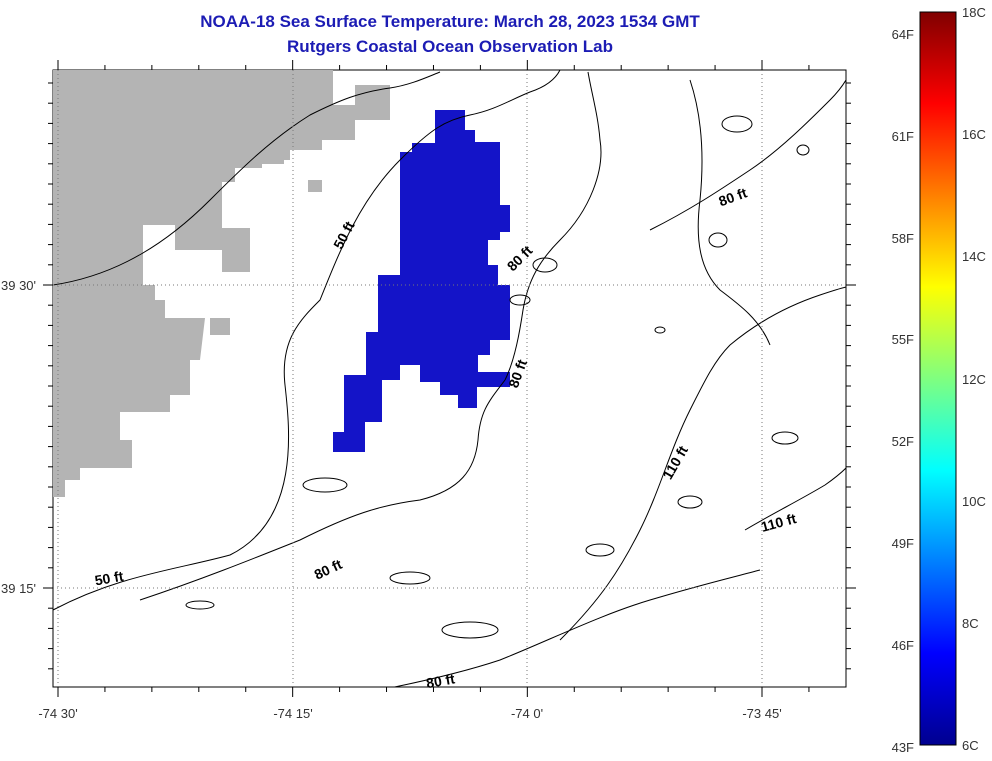  What do you see at coordinates (292, 713) in the screenshot?
I see `lon-label: -74 15'` at bounding box center [292, 713].